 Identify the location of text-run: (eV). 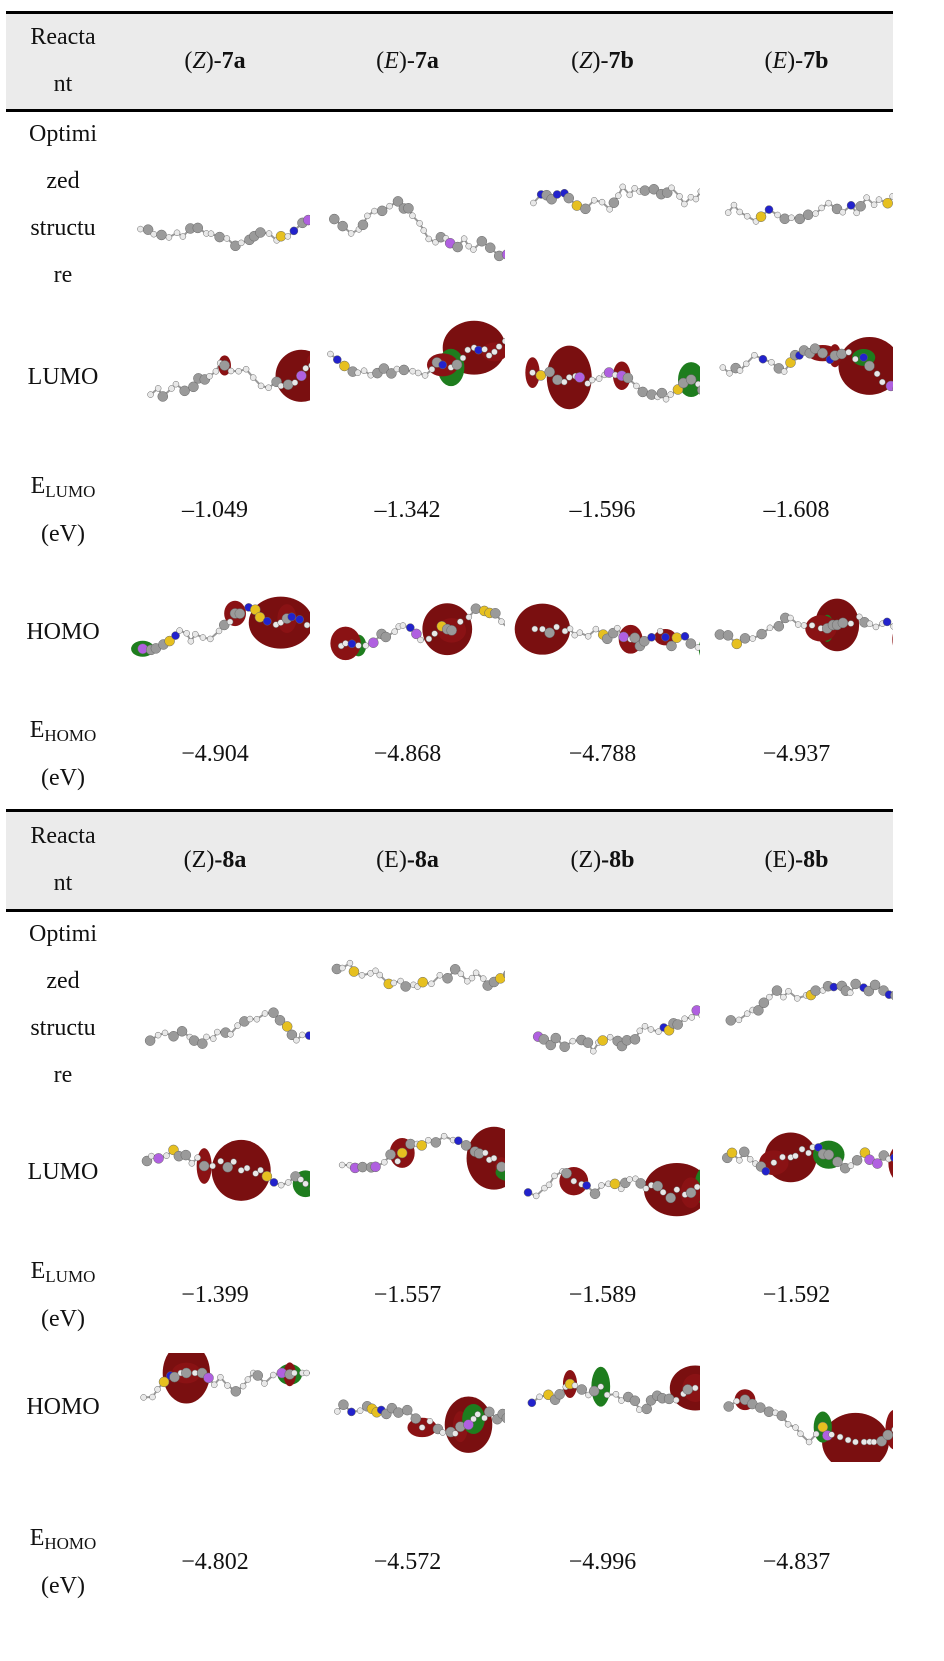
(63, 1586).